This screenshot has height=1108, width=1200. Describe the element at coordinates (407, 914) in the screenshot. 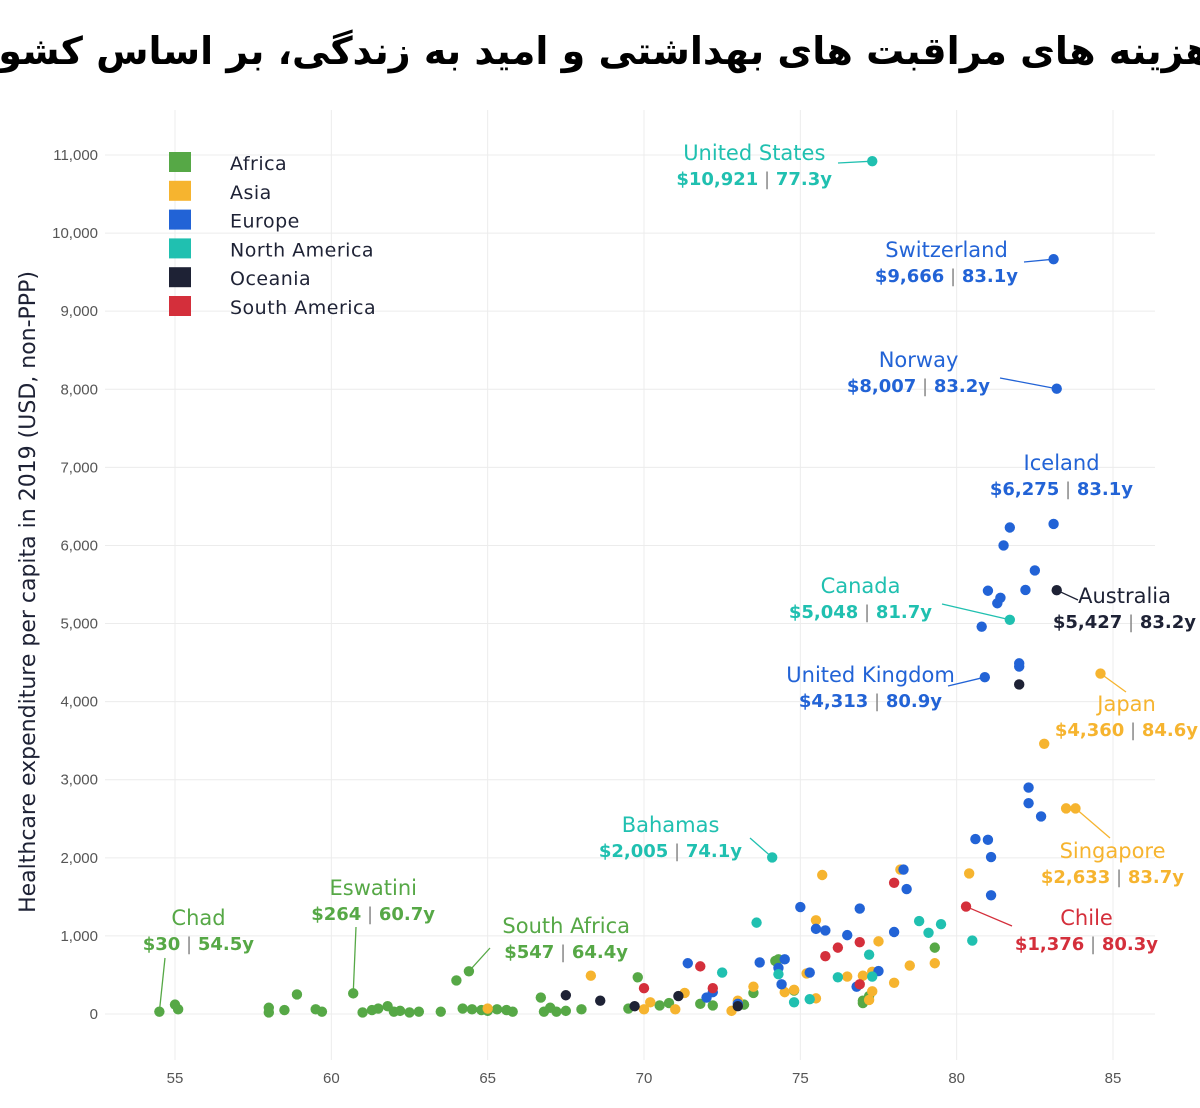

I see `annotation-life-expectancy: 60.7y` at that location.